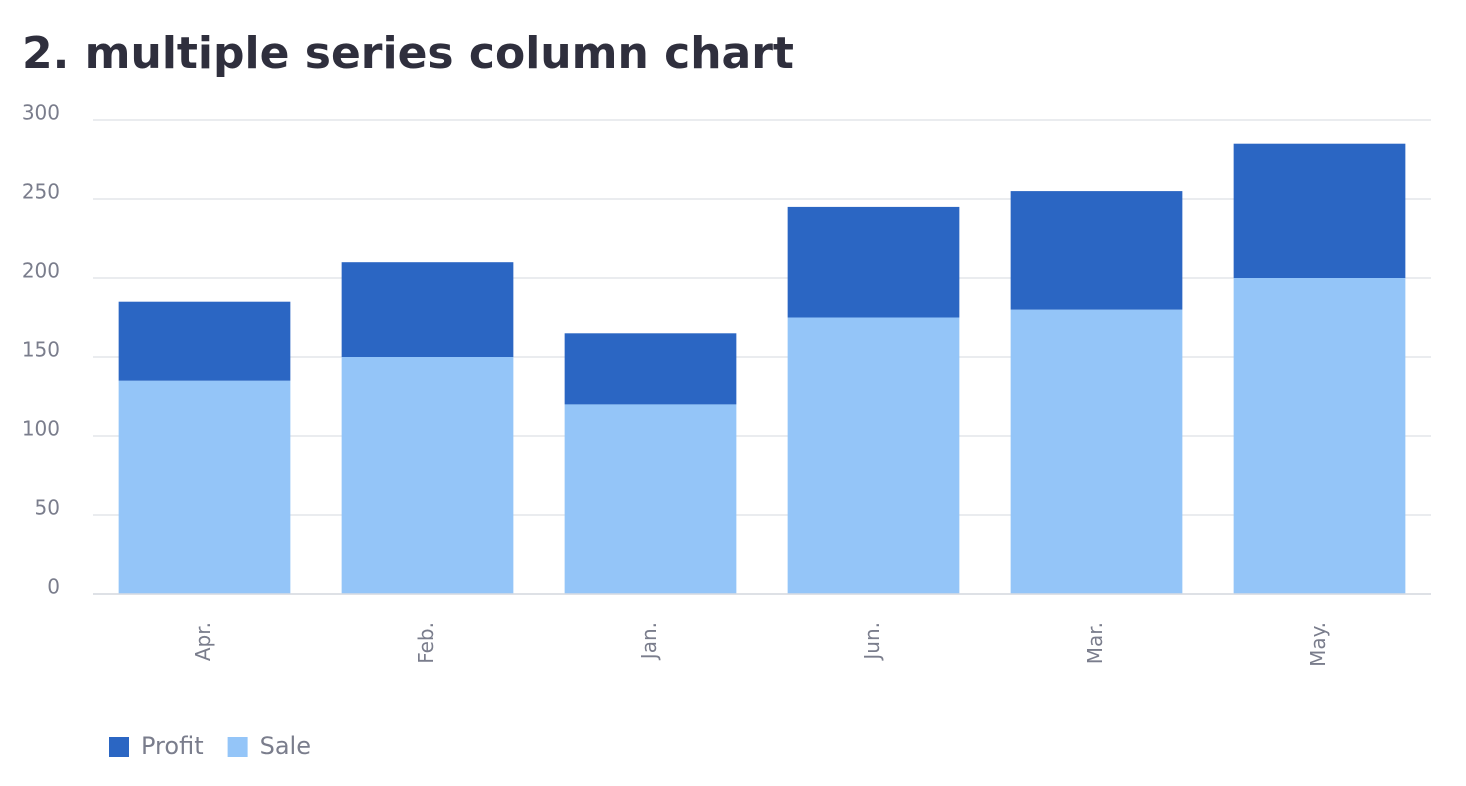 This screenshot has width=1466, height=786. I want to click on y-tick-label: 250, so click(41, 192).